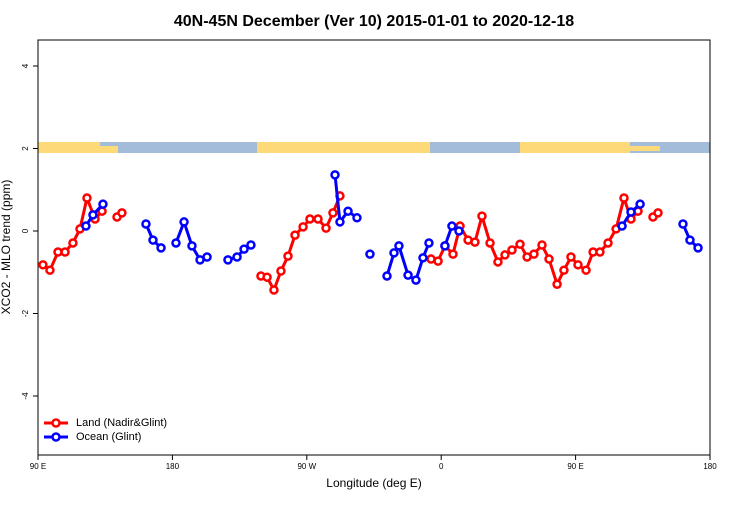 This screenshot has height=505, width=750. Describe the element at coordinates (25, 65) in the screenshot. I see `y-tick-label: 4` at that location.